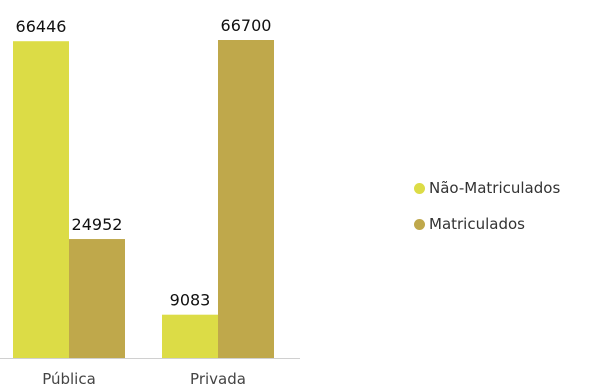 The width and height of the screenshot is (597, 390). I want to click on legend-item-nao-matriculados: Não-Matriculados, so click(487, 188).